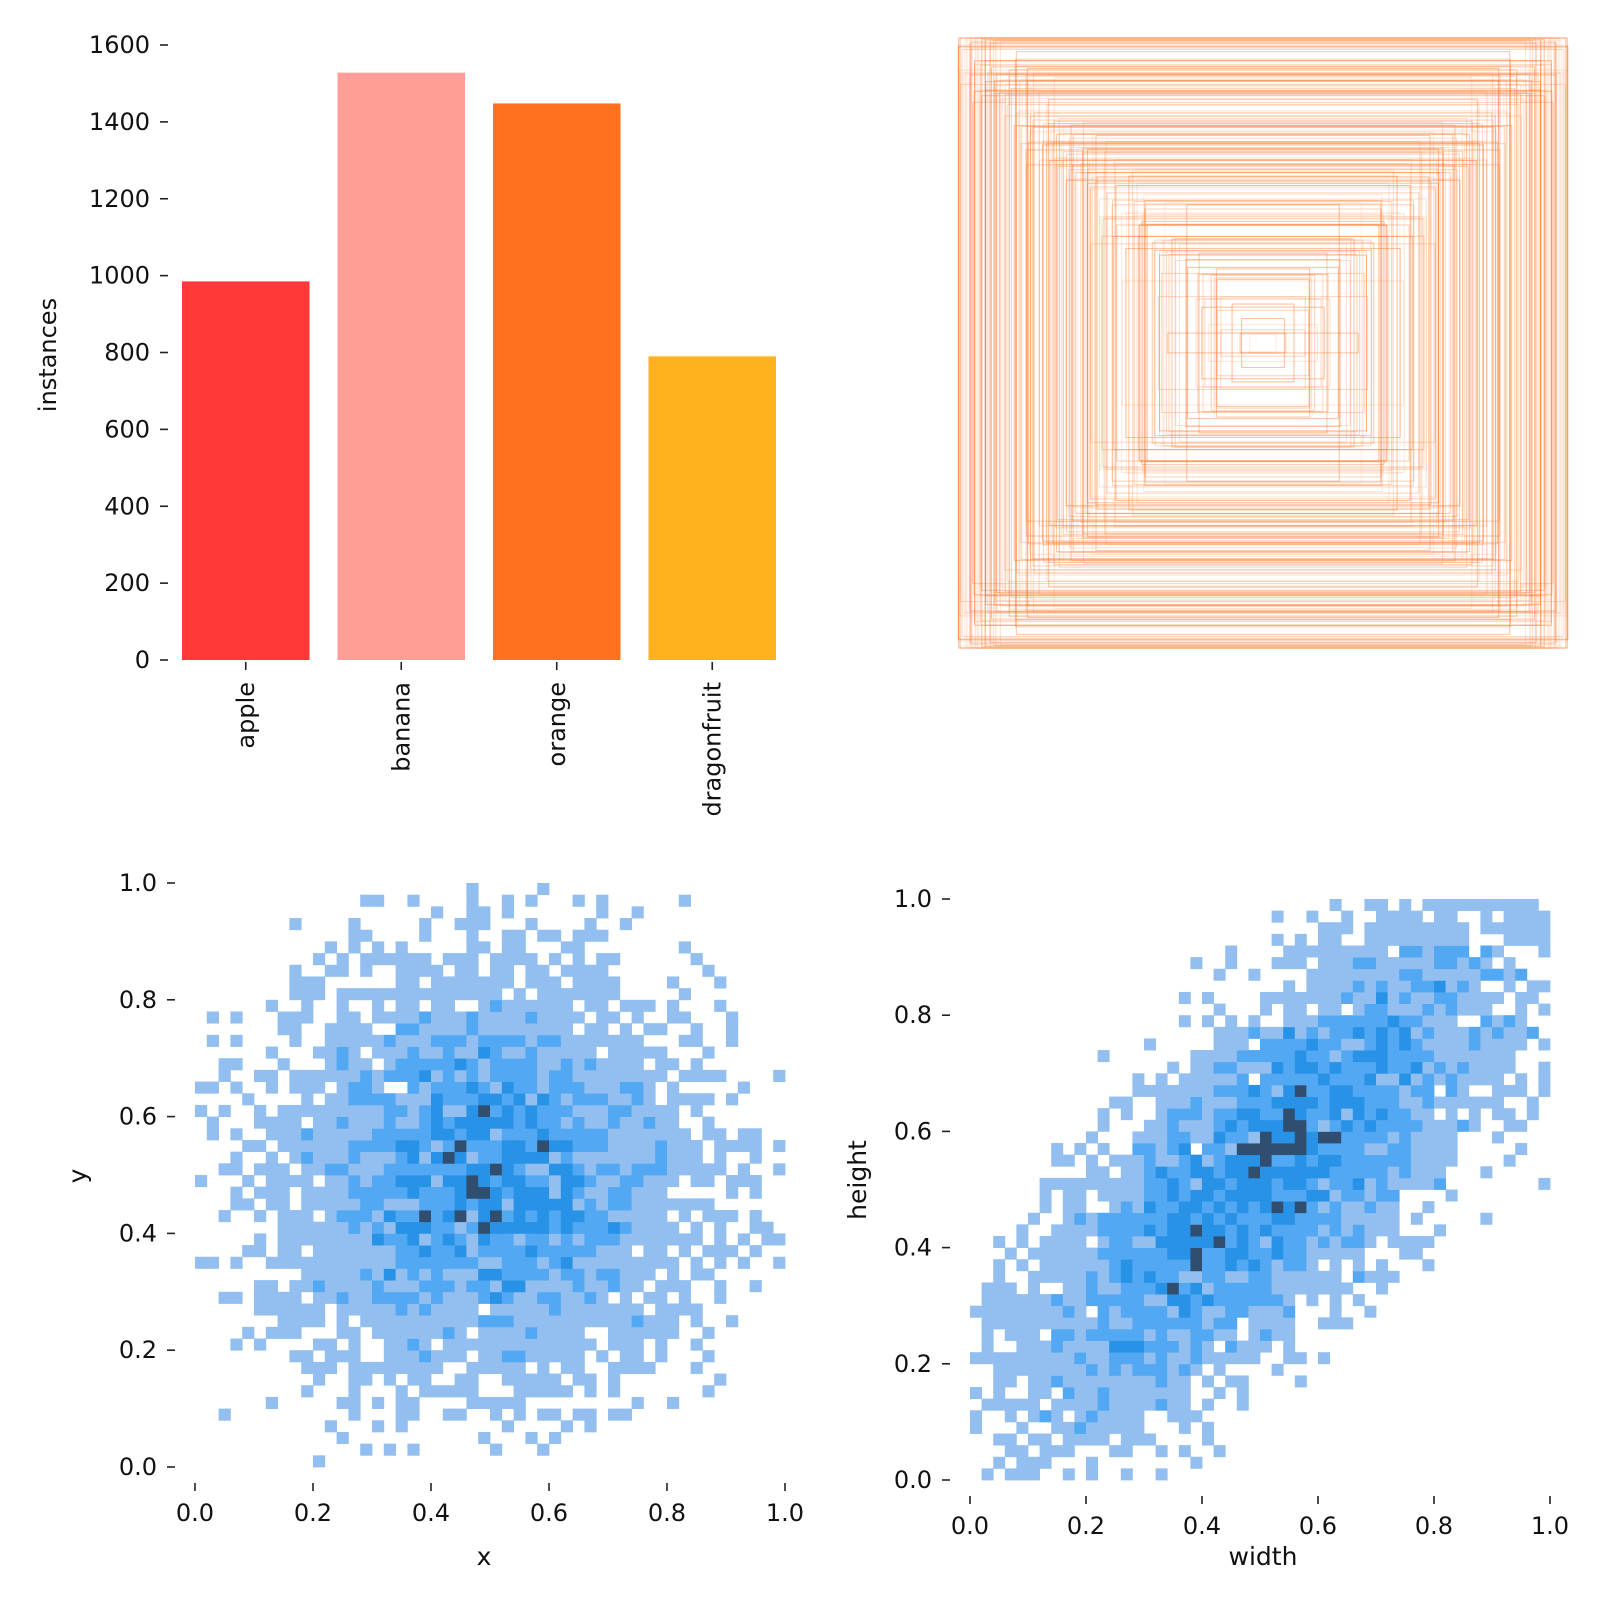 The width and height of the screenshot is (1600, 1605). I want to click on bounding-box, so click(1263, 343).